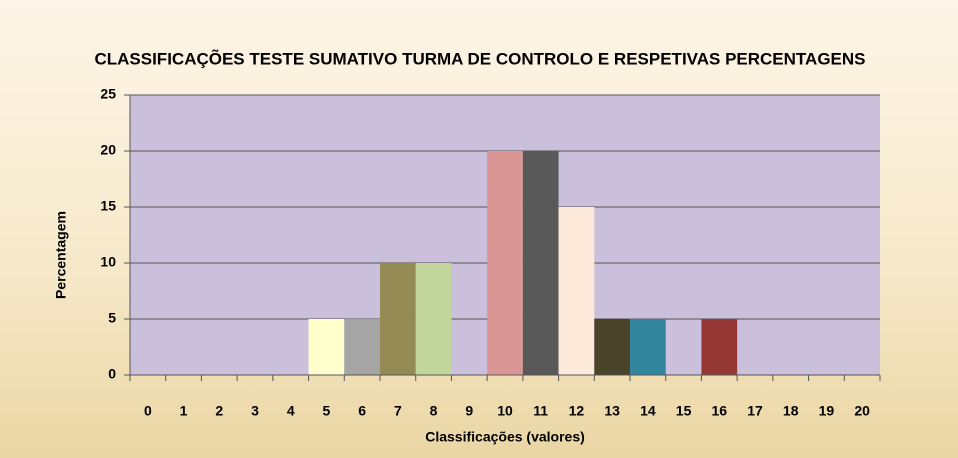 This screenshot has width=958, height=458. Describe the element at coordinates (108, 206) in the screenshot. I see `y-tick-label: 15` at that location.